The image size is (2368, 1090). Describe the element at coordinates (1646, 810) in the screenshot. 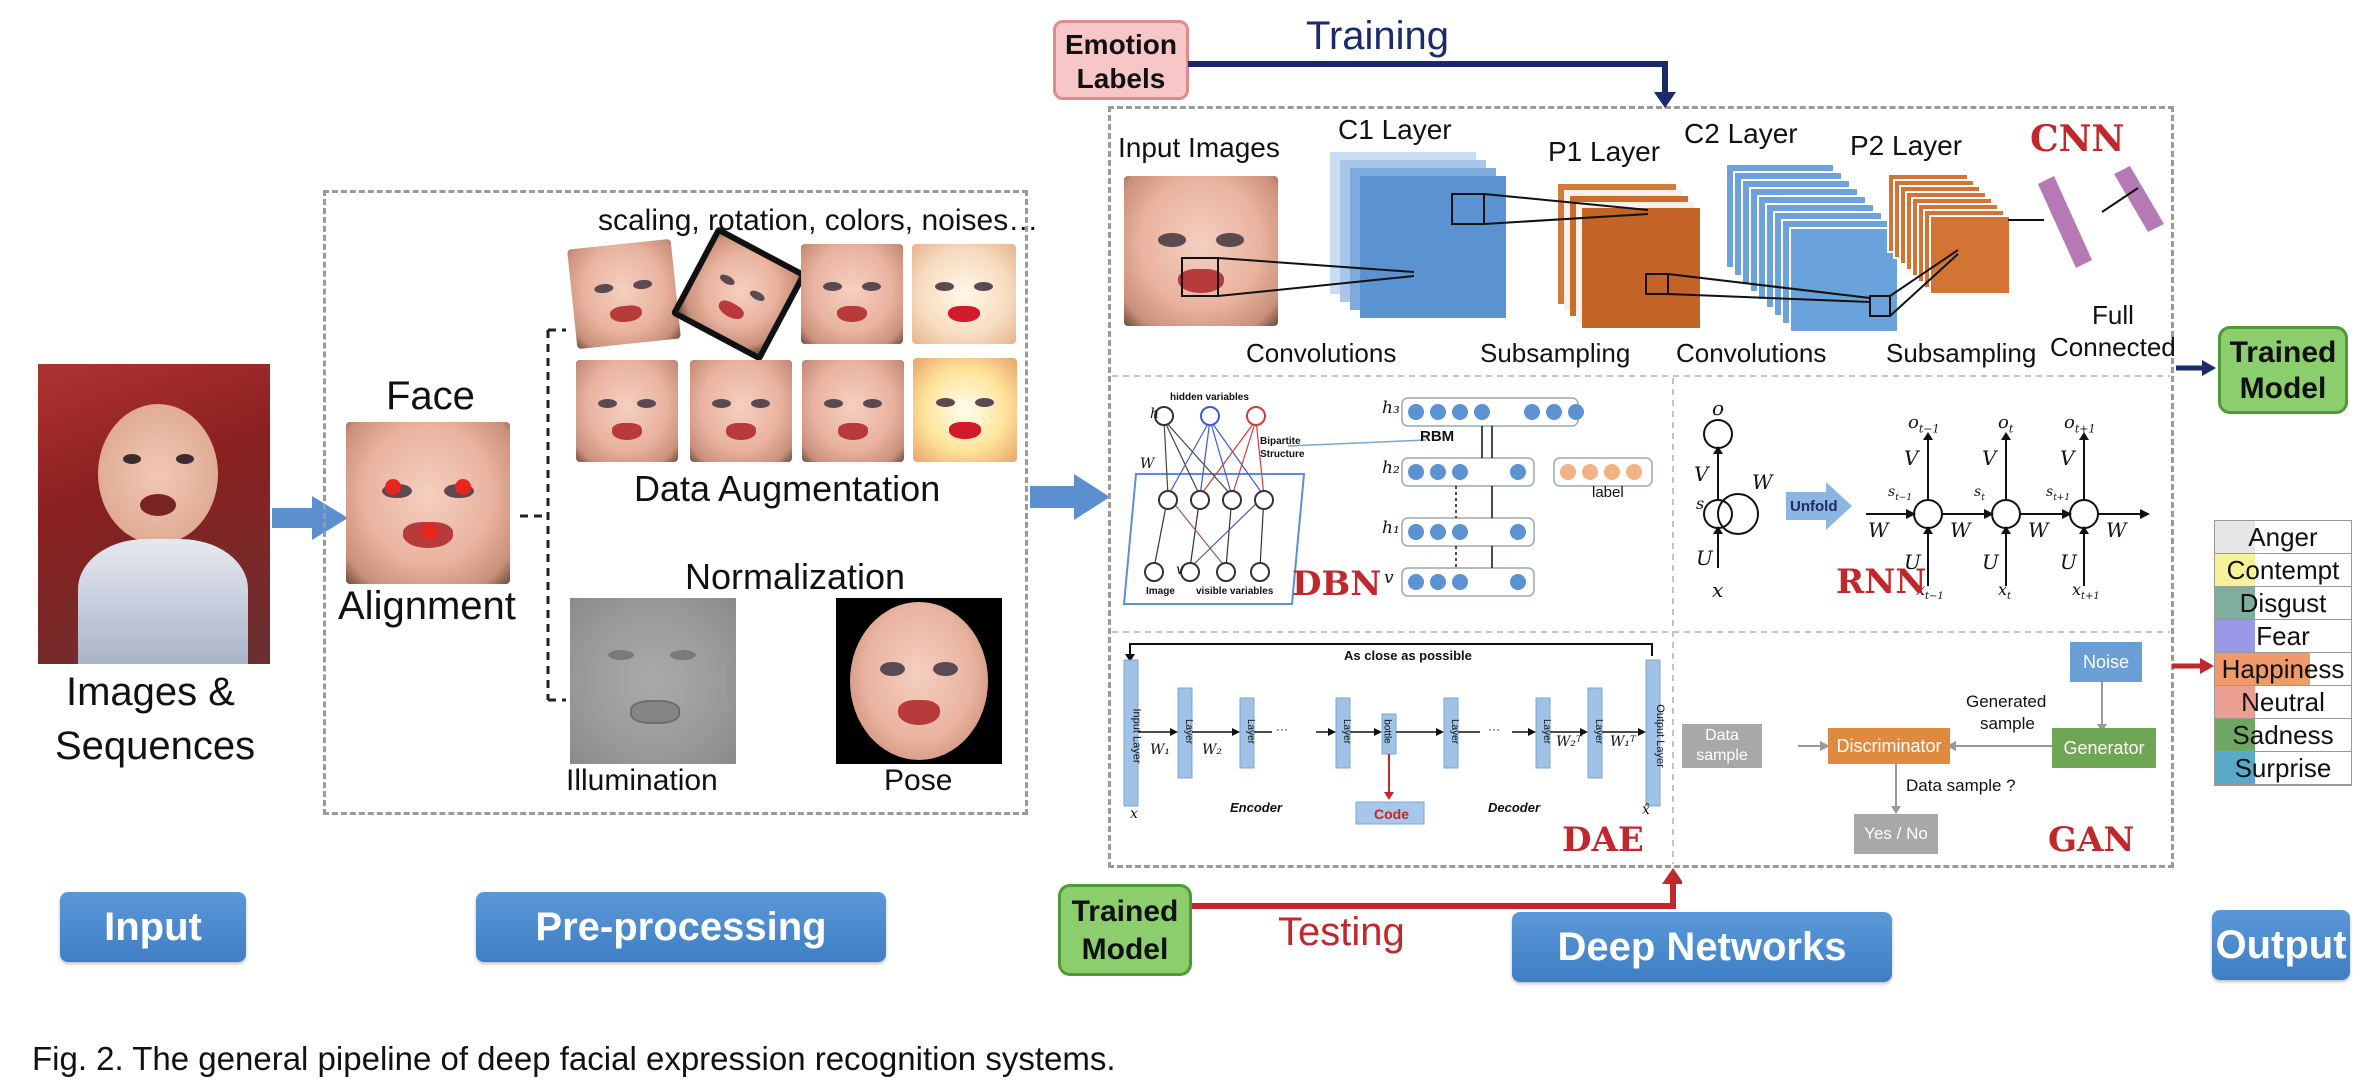

I see `dae-xhat: x̂` at that location.